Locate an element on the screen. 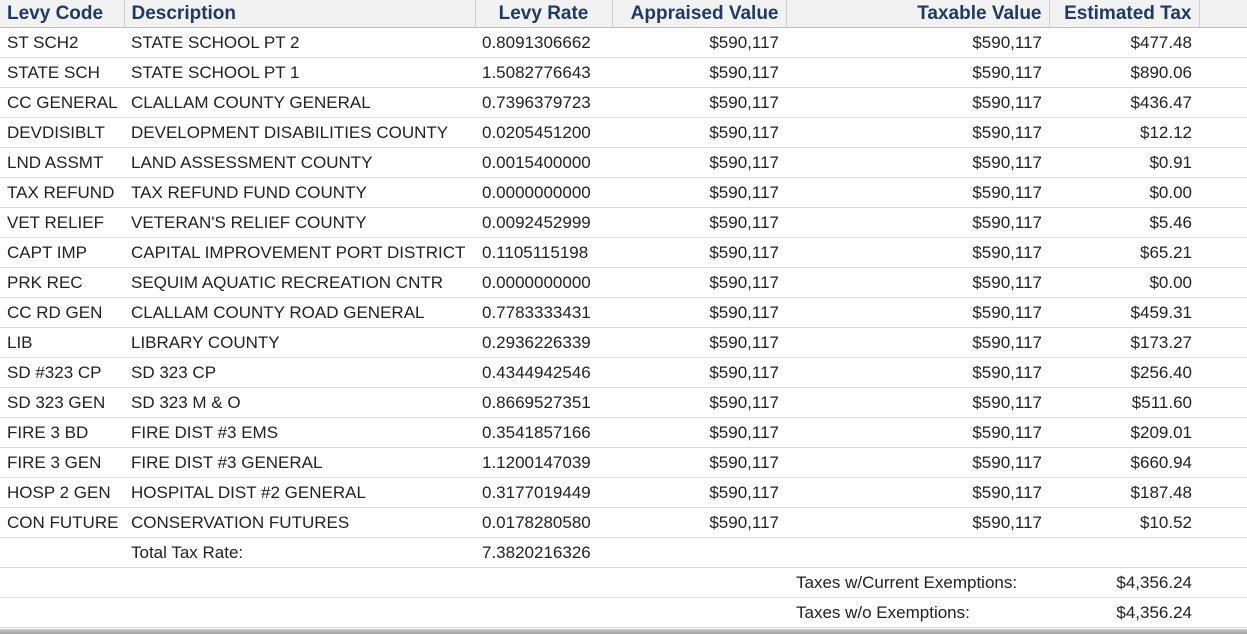 This screenshot has height=634, width=1247. cell-description: LAND ASSESSMENT COUNTY is located at coordinates (299, 162).